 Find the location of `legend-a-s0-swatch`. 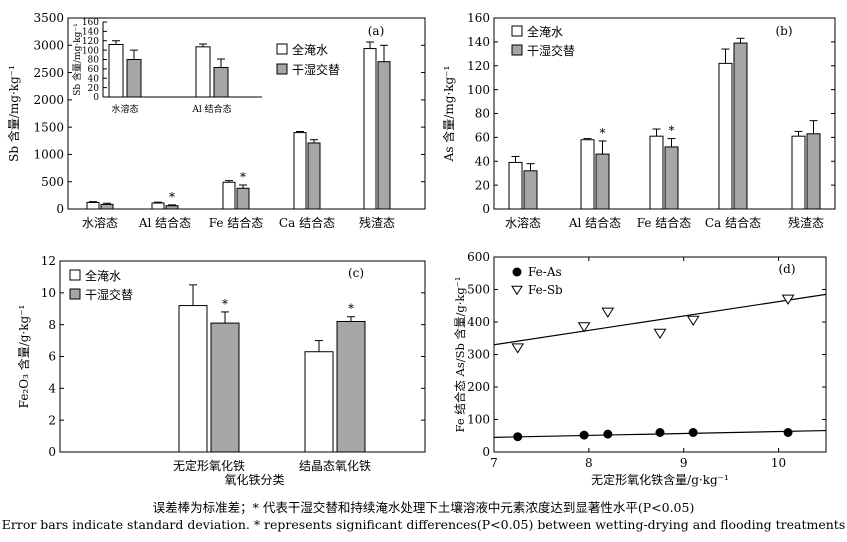

legend-a-s0-swatch is located at coordinates (282, 49).